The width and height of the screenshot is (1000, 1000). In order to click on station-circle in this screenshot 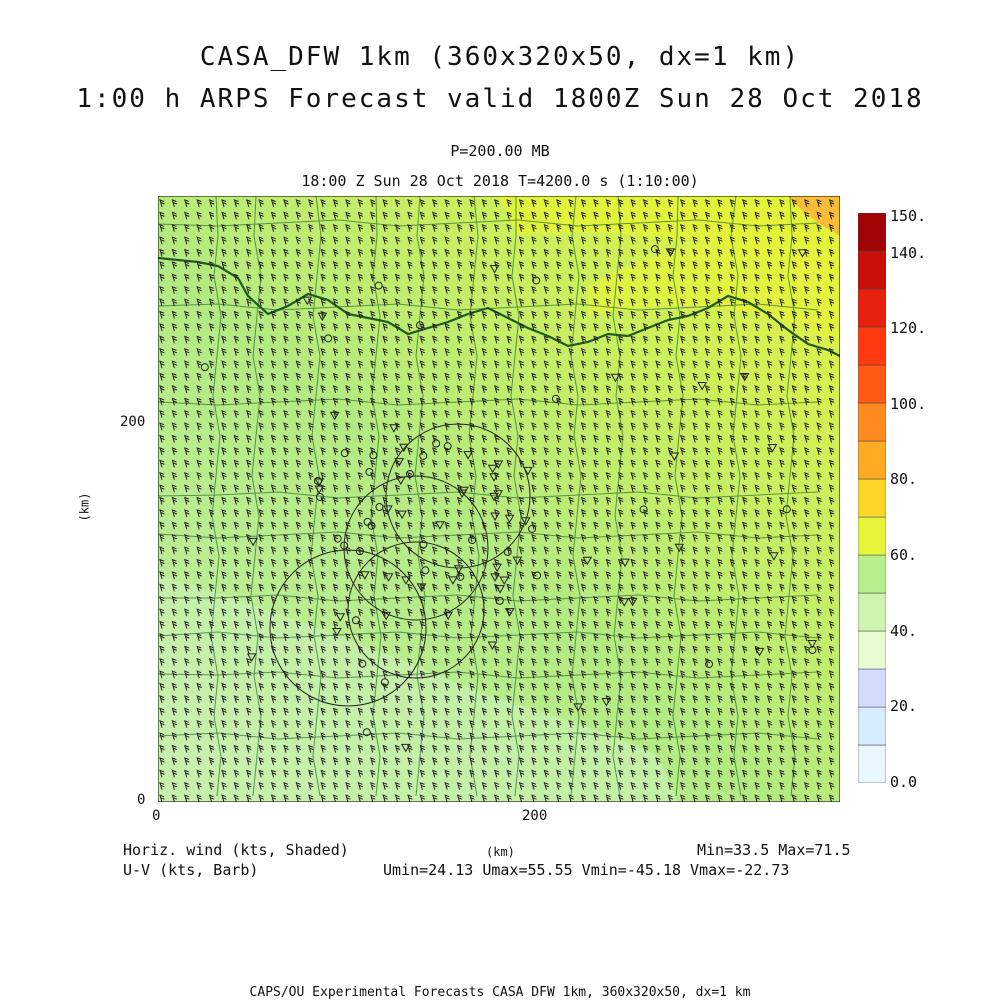, I will do `click(366, 732)`.